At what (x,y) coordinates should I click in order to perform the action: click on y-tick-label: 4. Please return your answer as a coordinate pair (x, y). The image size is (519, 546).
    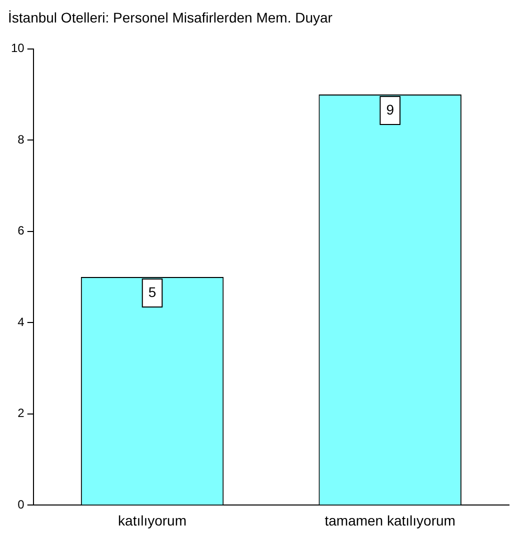
    Looking at the image, I should click on (21, 321).